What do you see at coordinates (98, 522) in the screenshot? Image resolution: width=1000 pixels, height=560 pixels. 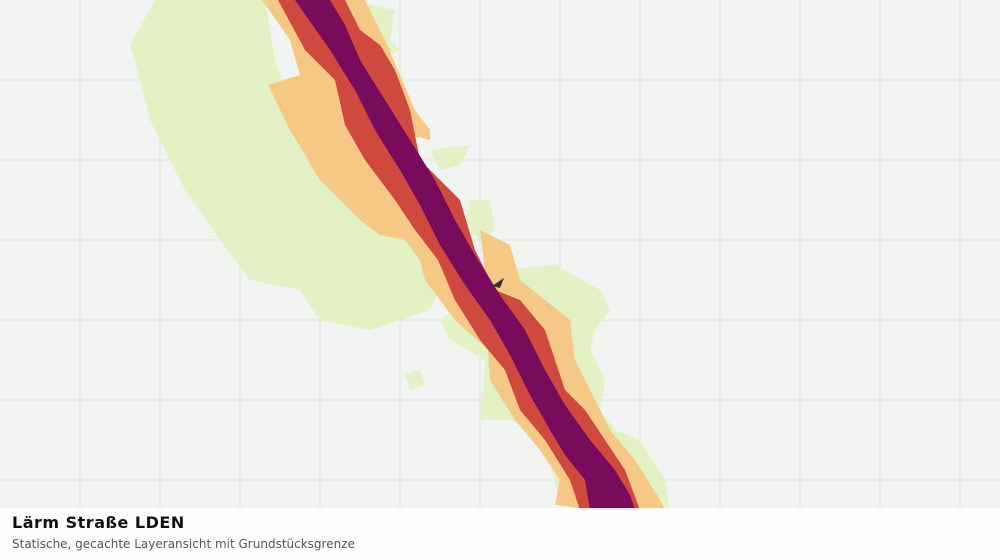 I see `title: Lärm Straße LDEN` at bounding box center [98, 522].